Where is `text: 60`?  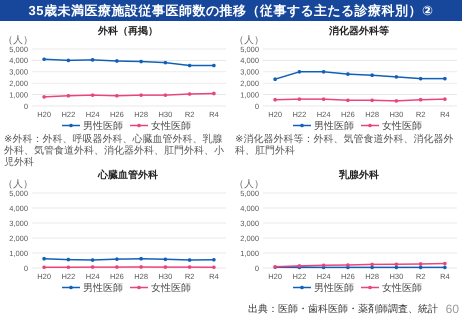
text: 60 is located at coordinates (453, 309).